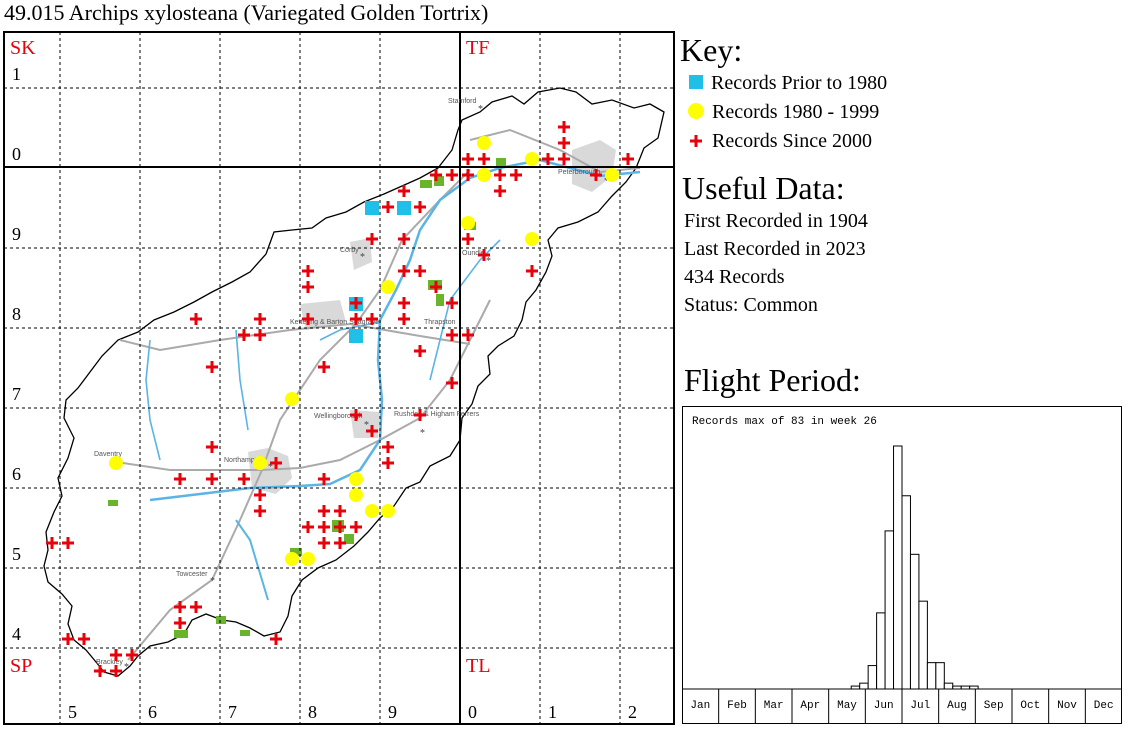 This screenshot has height=730, width=1128. Describe the element at coordinates (884, 706) in the screenshot. I see `month-tick-label: Jun` at that location.